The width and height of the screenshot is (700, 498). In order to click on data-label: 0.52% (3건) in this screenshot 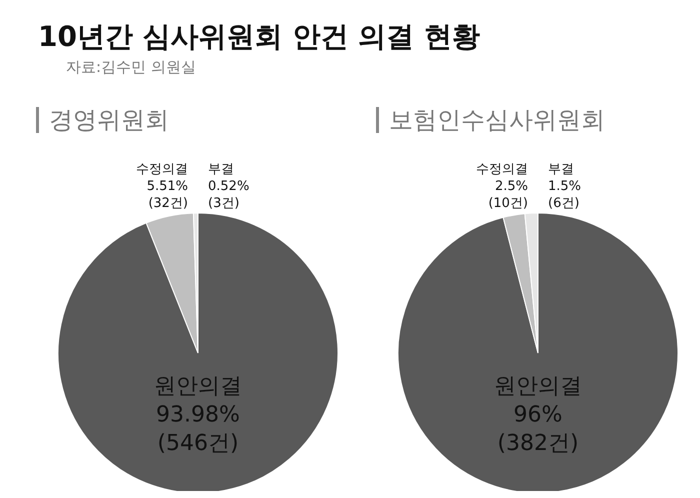, I will do `click(229, 194)`.